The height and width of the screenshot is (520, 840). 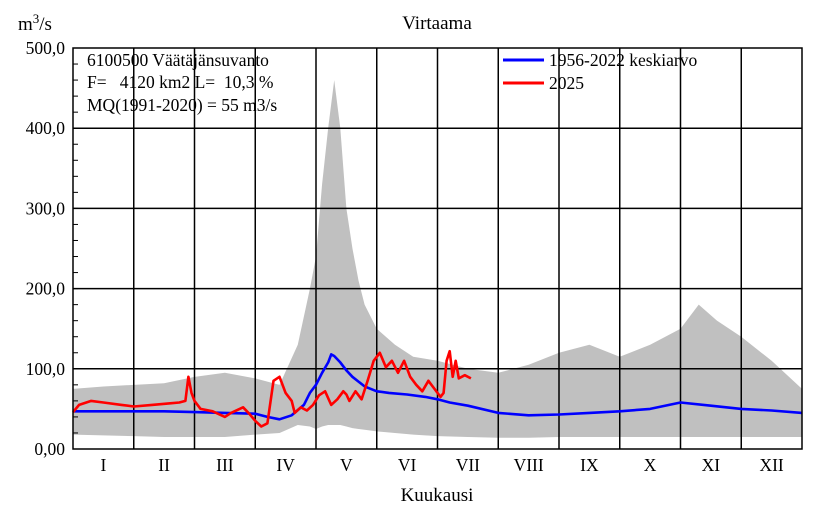 What do you see at coordinates (529, 465) in the screenshot?
I see `x-tick-label: VIII` at bounding box center [529, 465].